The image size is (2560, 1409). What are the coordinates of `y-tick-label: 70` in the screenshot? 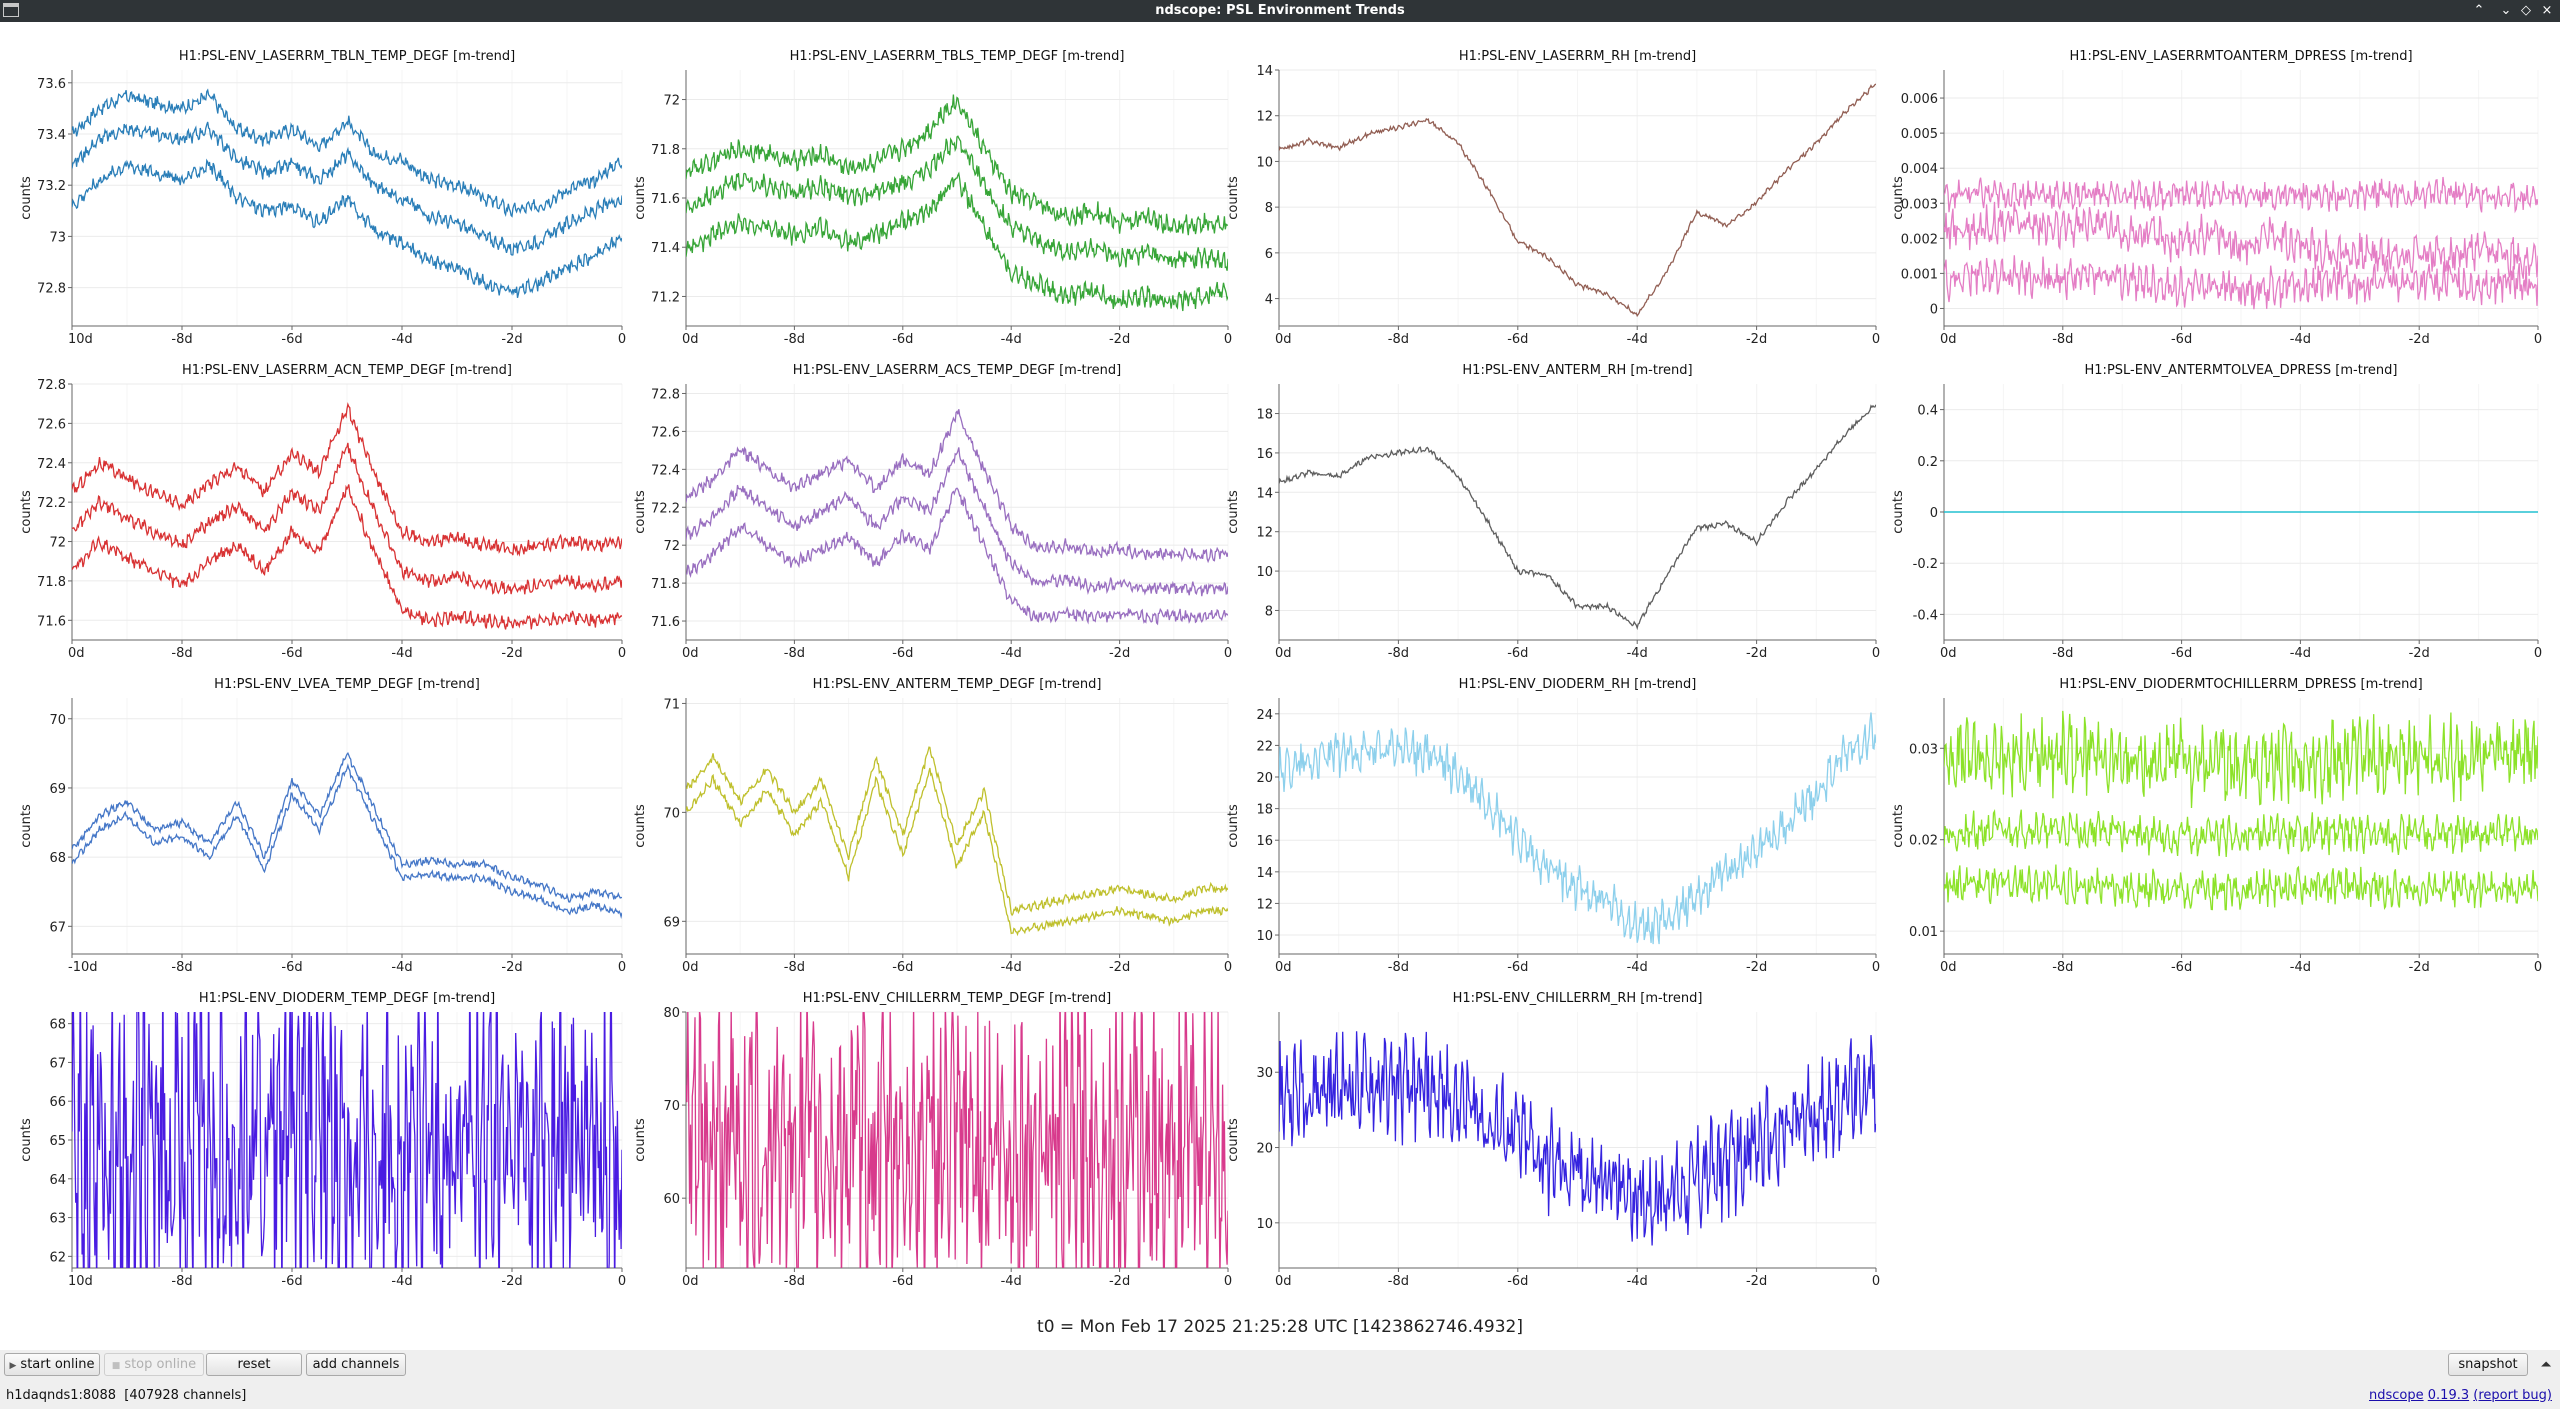 It's located at (671, 813).